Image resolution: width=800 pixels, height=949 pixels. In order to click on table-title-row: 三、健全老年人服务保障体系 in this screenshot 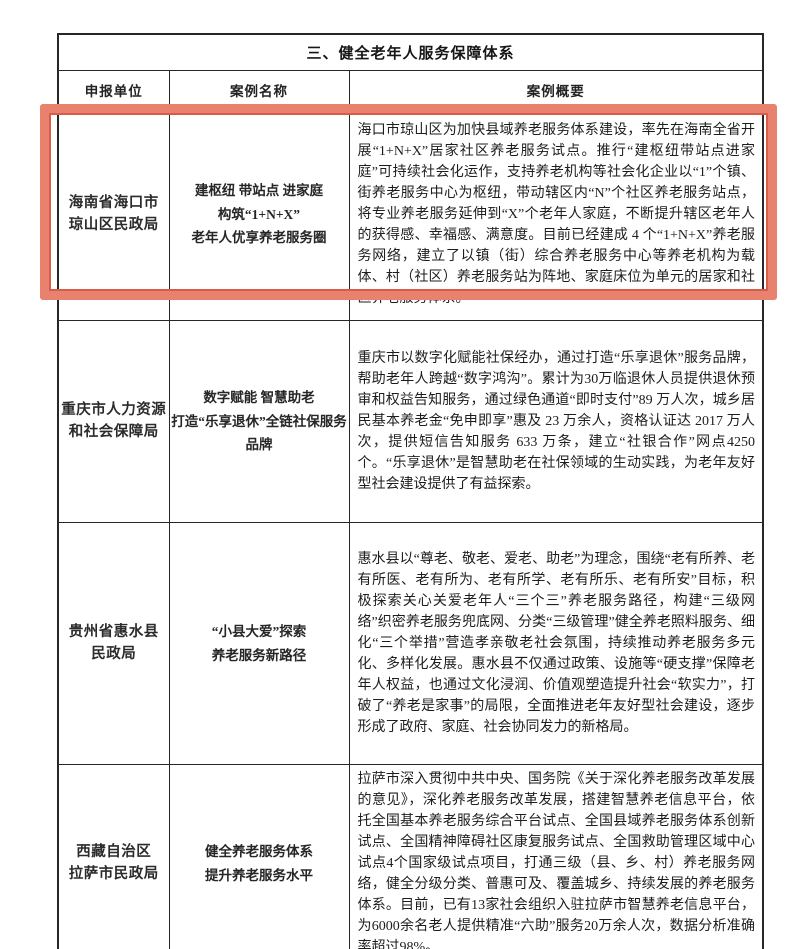, I will do `click(410, 52)`.